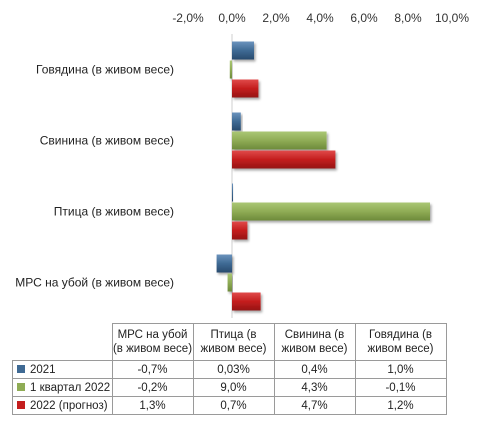  What do you see at coordinates (232, 18) in the screenshot?
I see `x-tick-label: 0,0%` at bounding box center [232, 18].